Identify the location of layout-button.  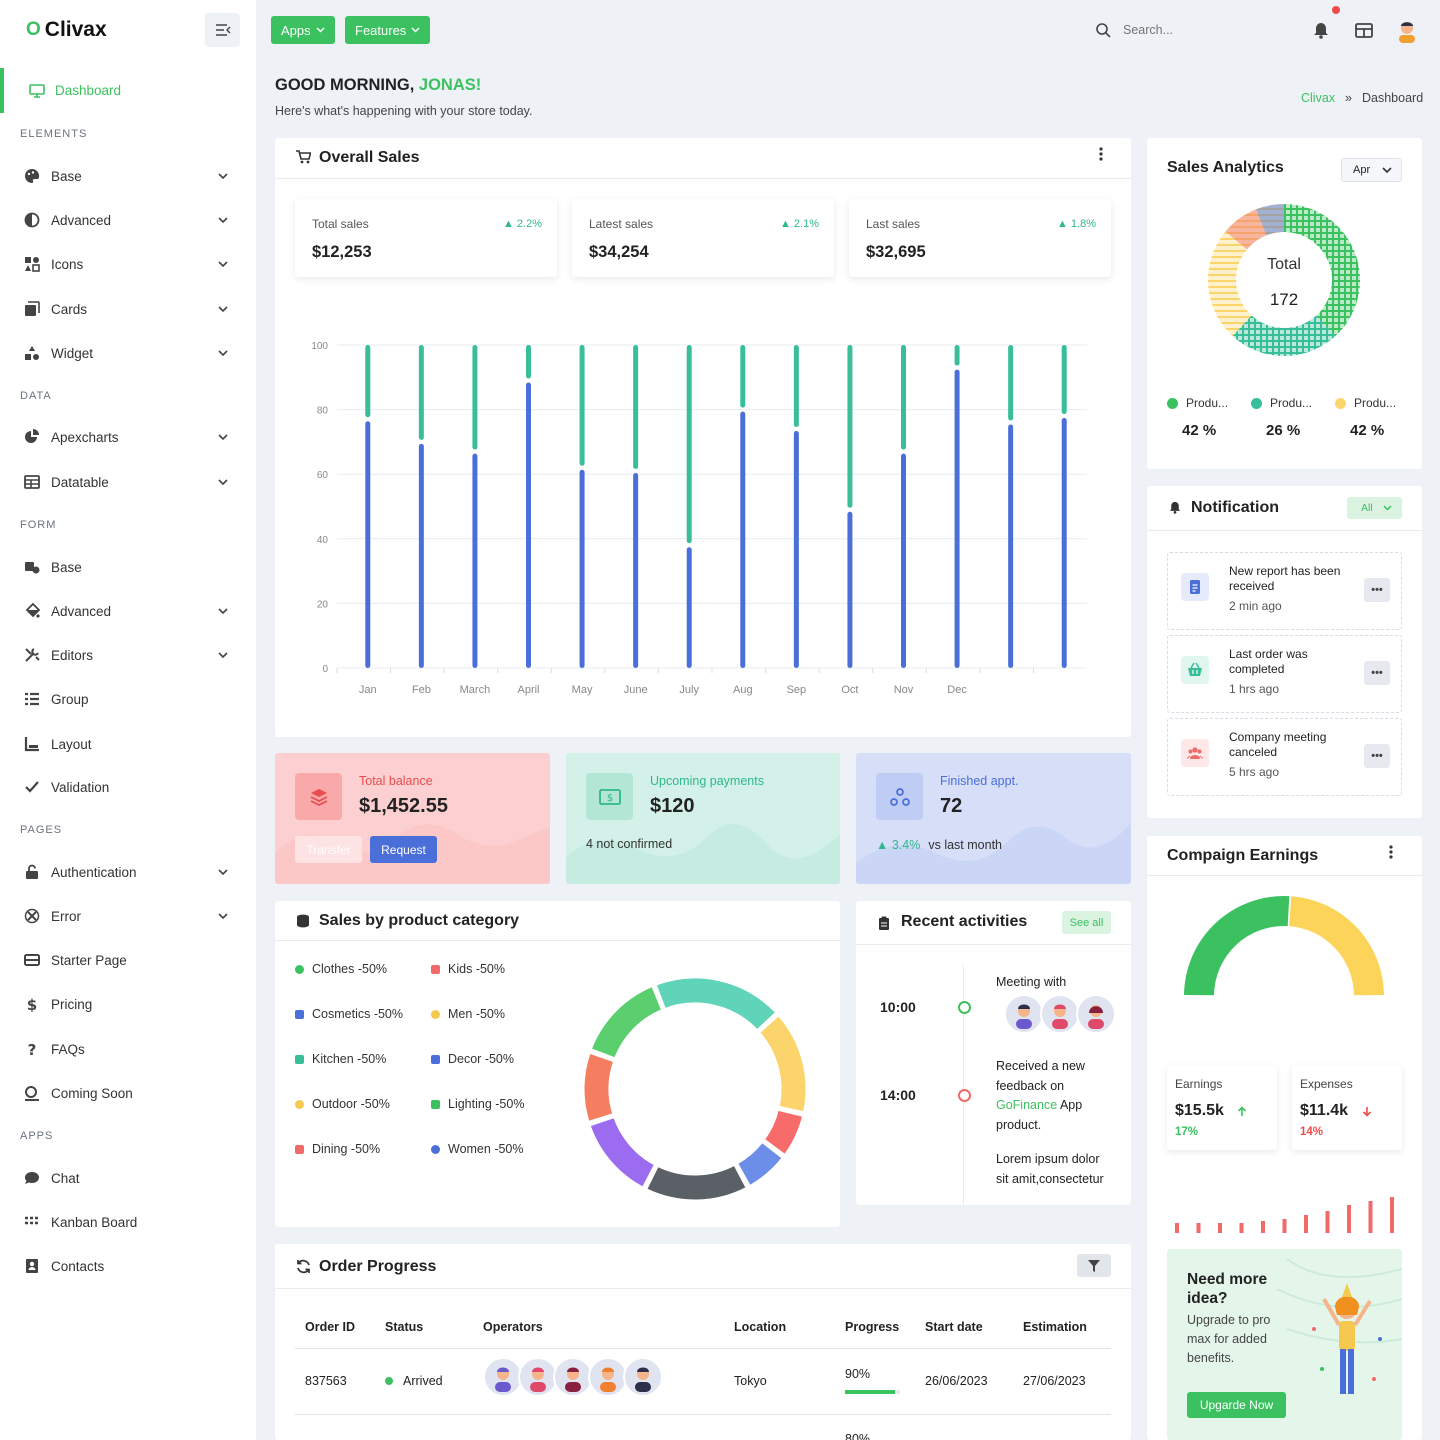
(1363, 30).